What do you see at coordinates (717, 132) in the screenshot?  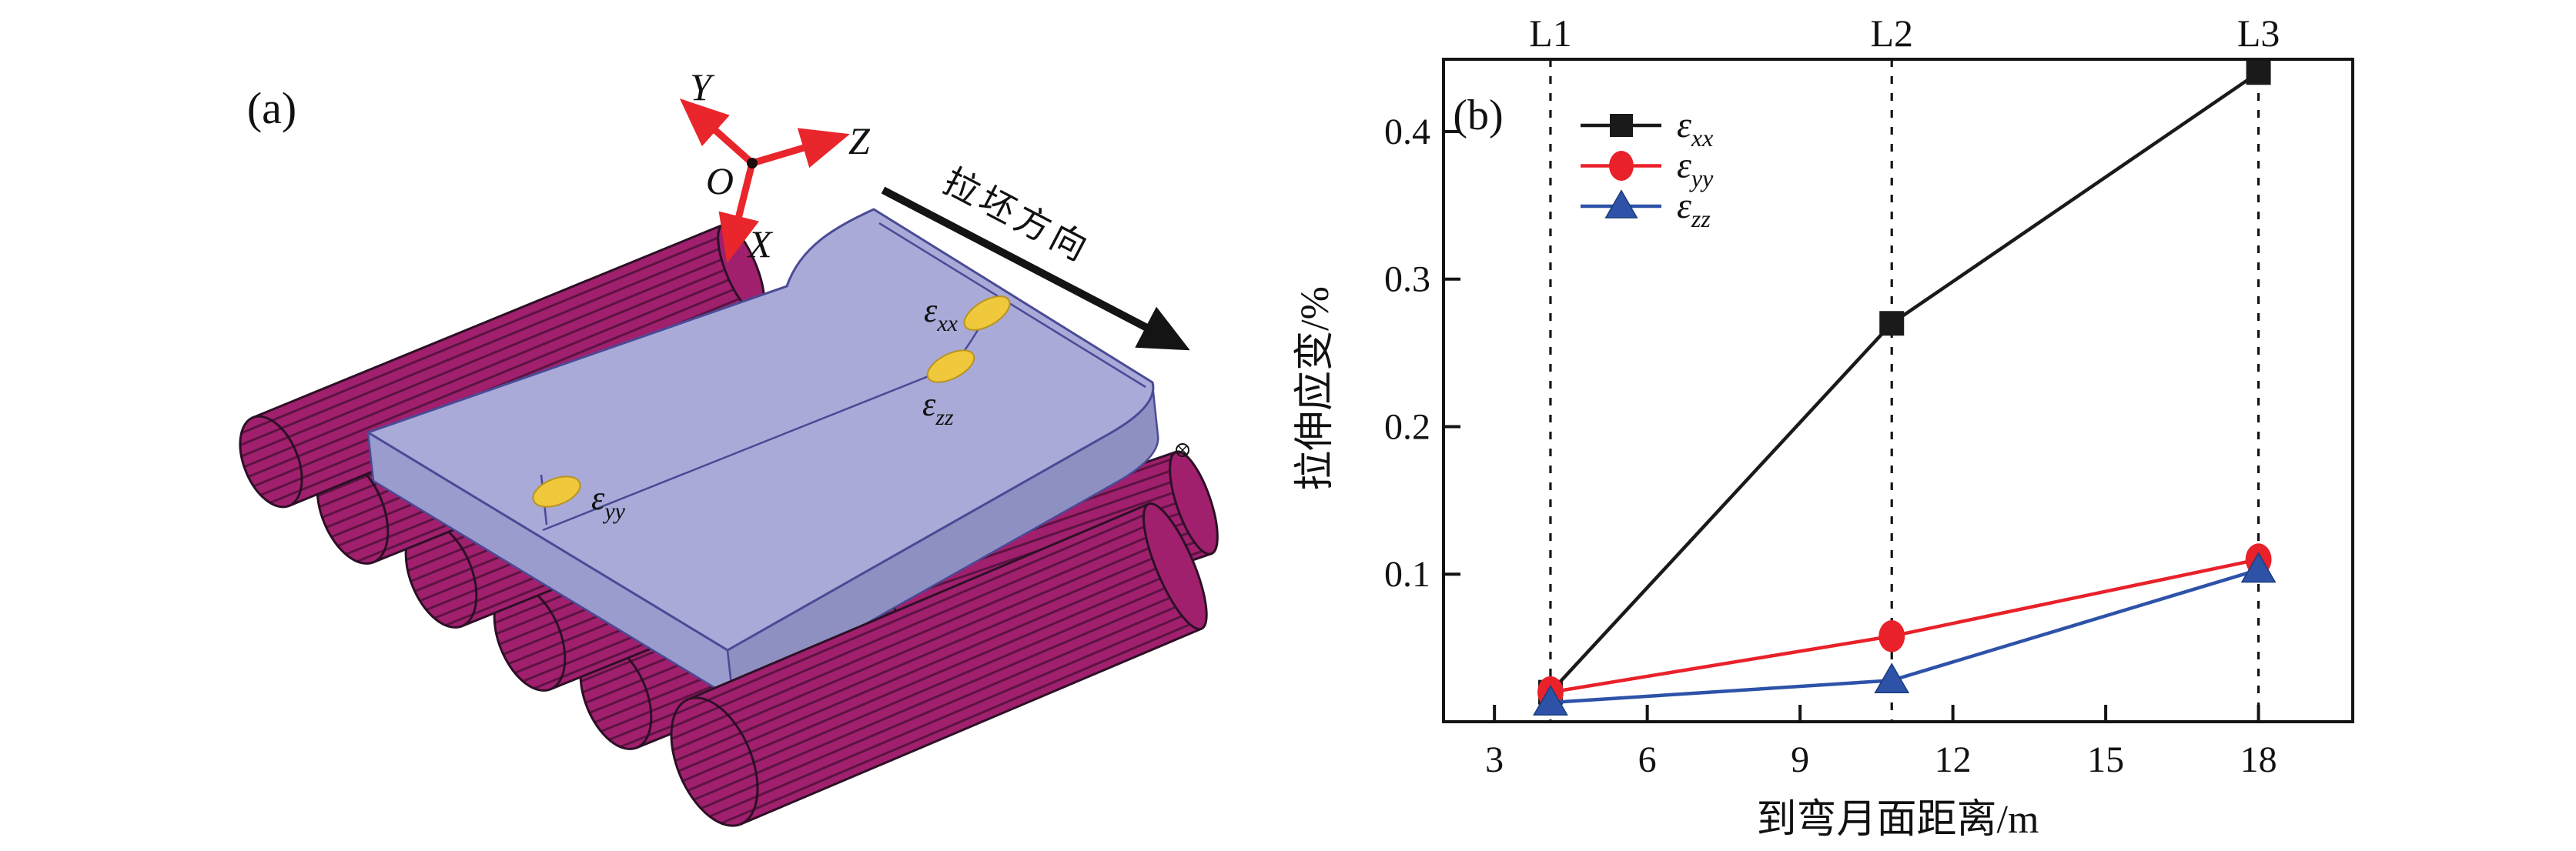 I see `y-axis-arrow` at bounding box center [717, 132].